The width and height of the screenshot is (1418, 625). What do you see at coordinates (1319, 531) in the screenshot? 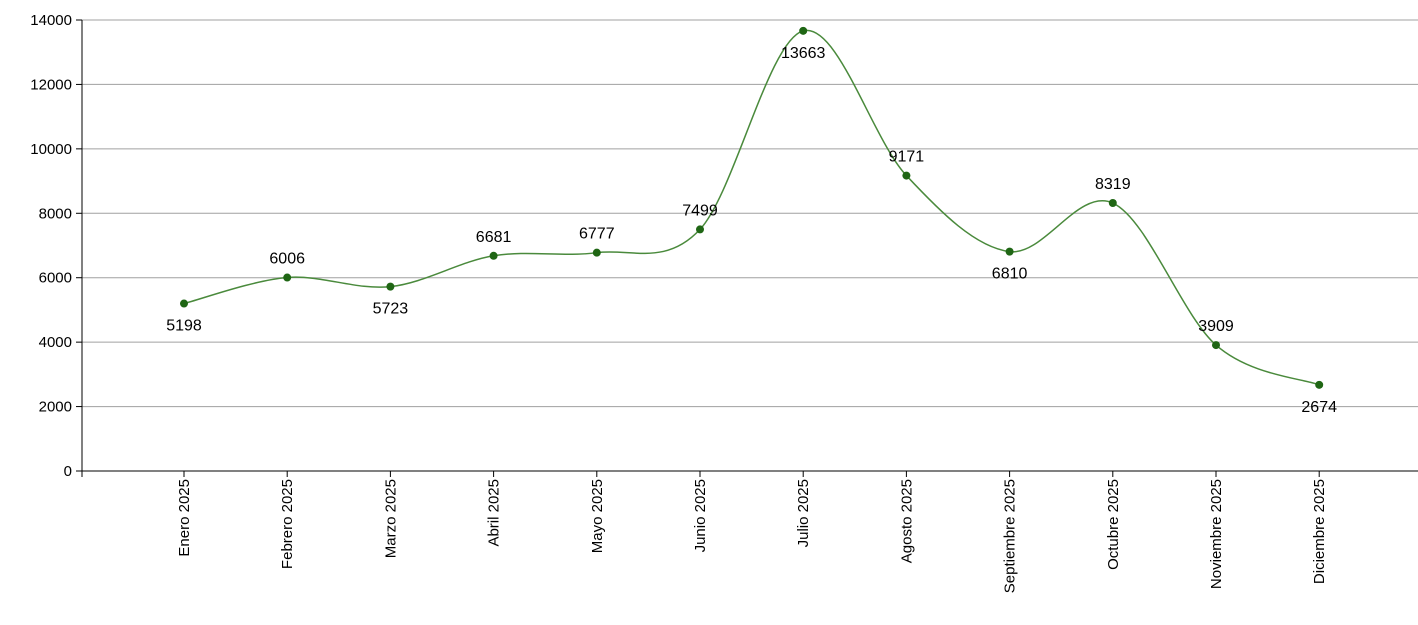
I see `xtick-label-11: Diciembre 2025` at bounding box center [1319, 531].